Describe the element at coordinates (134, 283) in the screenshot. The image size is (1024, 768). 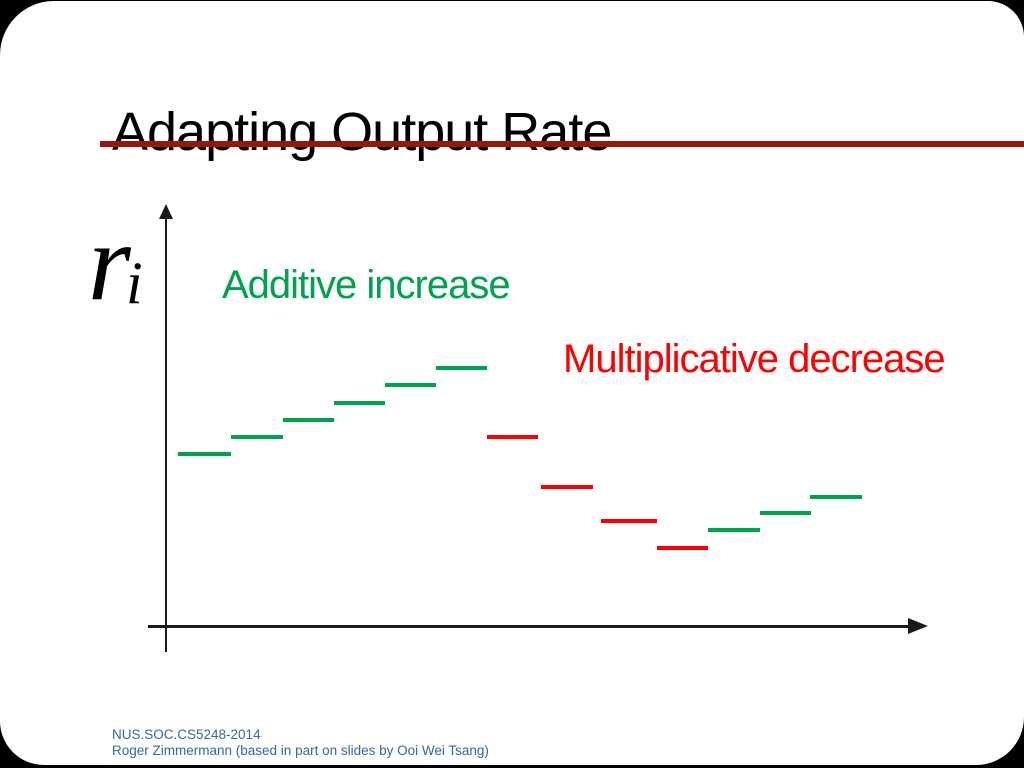
I see `y-axis-label-subscript: i` at that location.